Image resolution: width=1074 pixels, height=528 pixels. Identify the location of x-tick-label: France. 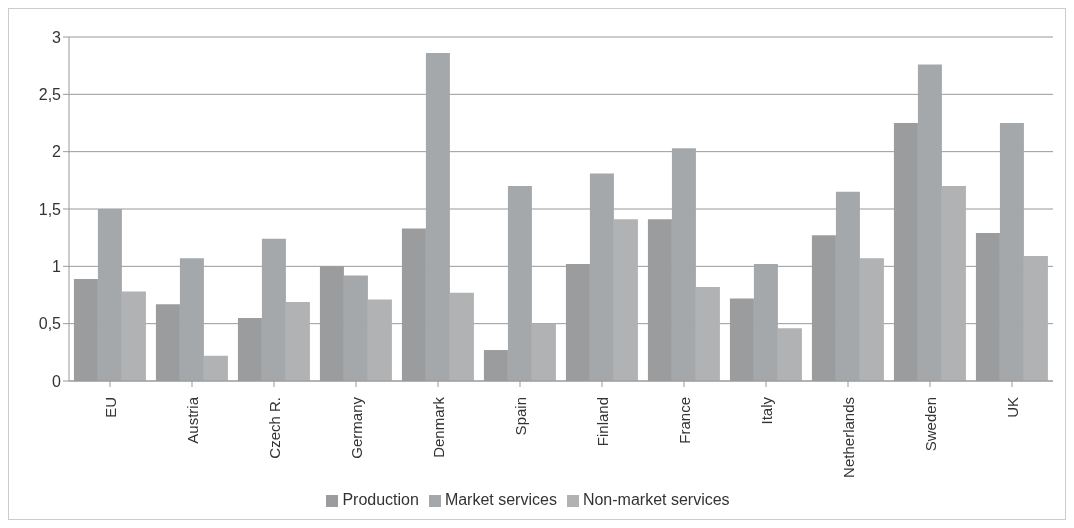
(684, 420).